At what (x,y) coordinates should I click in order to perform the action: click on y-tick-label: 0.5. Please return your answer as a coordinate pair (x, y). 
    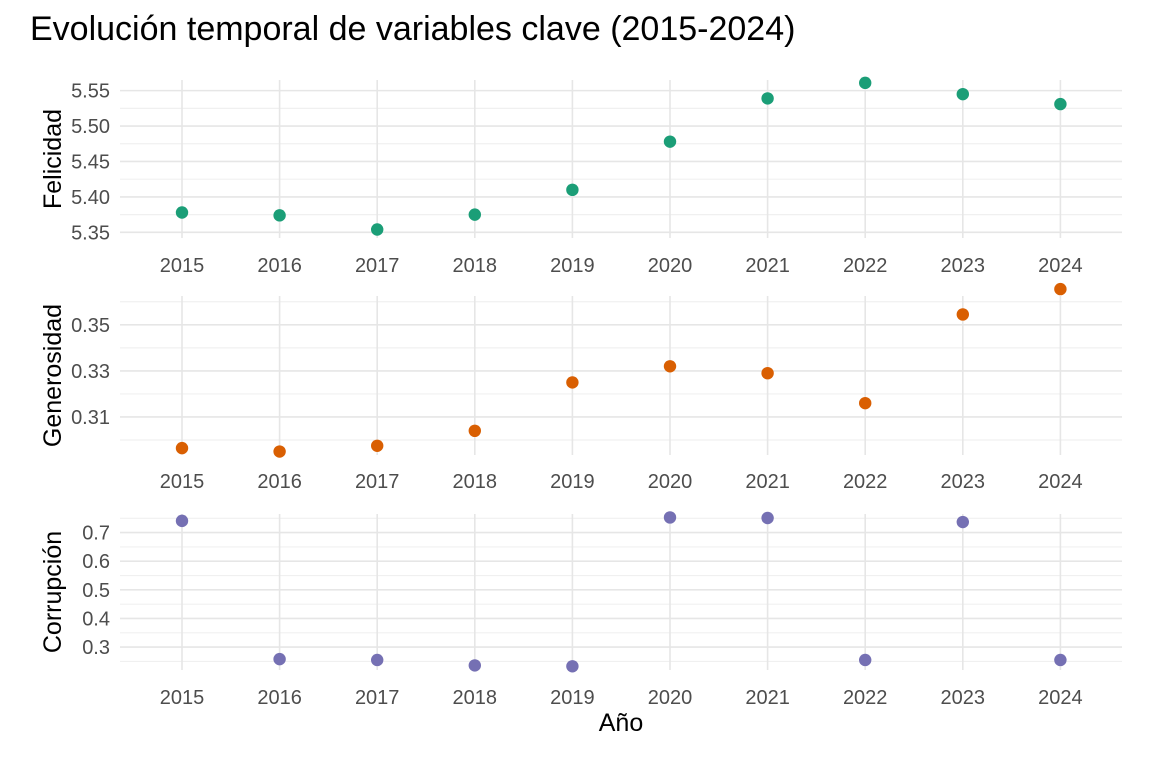
    Looking at the image, I should click on (96, 591).